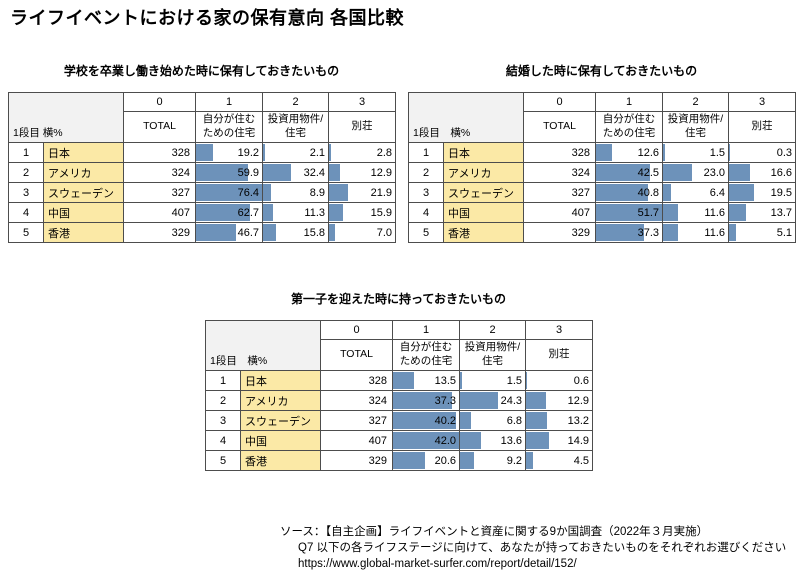 This screenshot has width=800, height=582. I want to click on value-cell: 42.0, so click(426, 440).